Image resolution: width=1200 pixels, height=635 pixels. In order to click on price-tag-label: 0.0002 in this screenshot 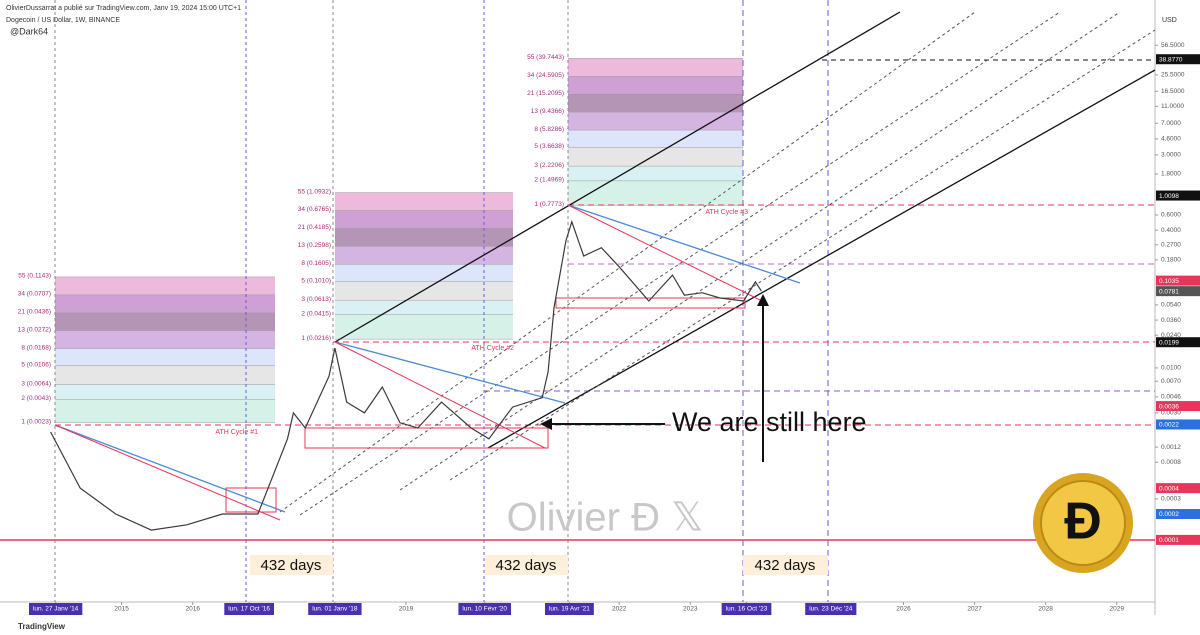, I will do `click(1169, 514)`.